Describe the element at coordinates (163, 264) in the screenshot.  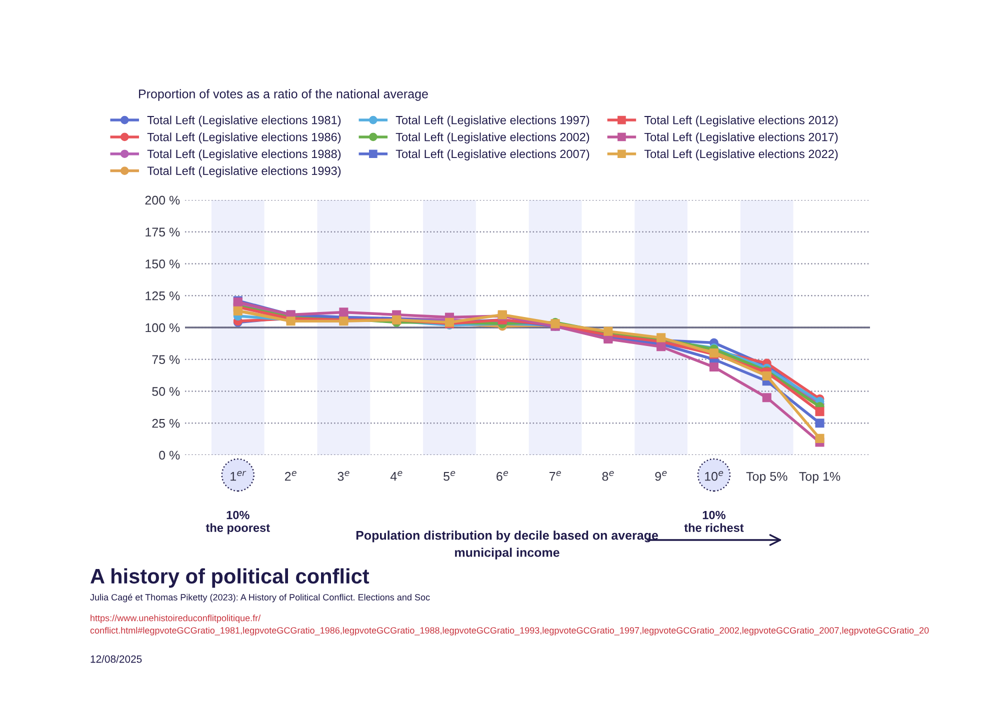
I see `y-tick-label: 150 %` at that location.